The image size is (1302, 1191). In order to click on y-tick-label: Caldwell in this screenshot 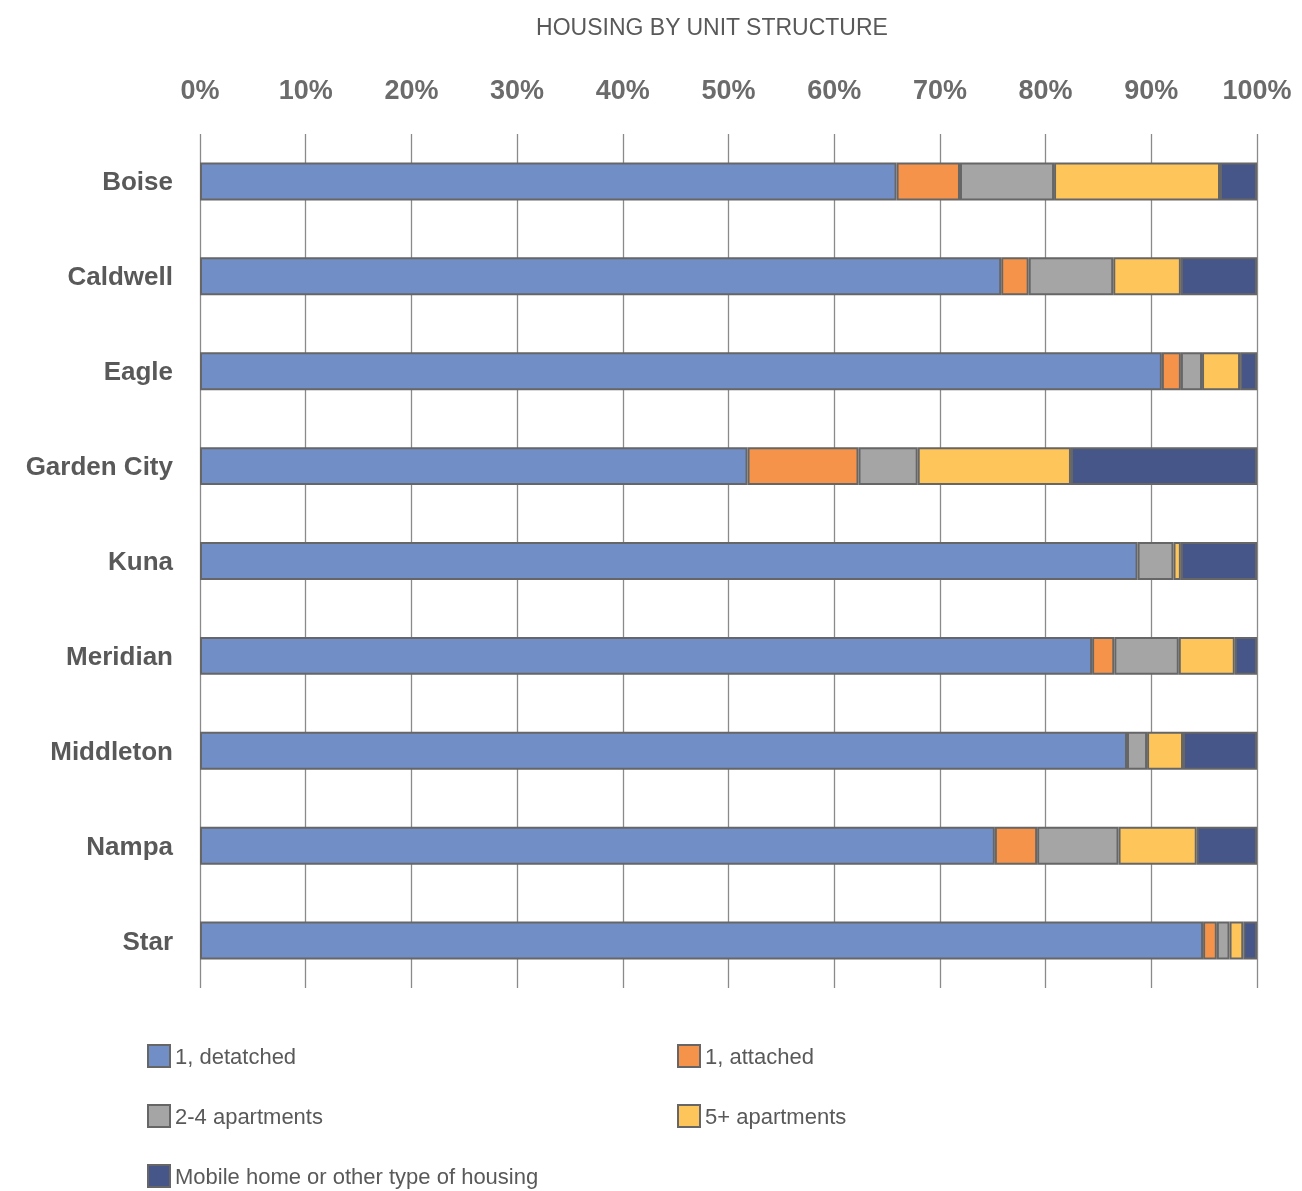, I will do `click(120, 276)`.